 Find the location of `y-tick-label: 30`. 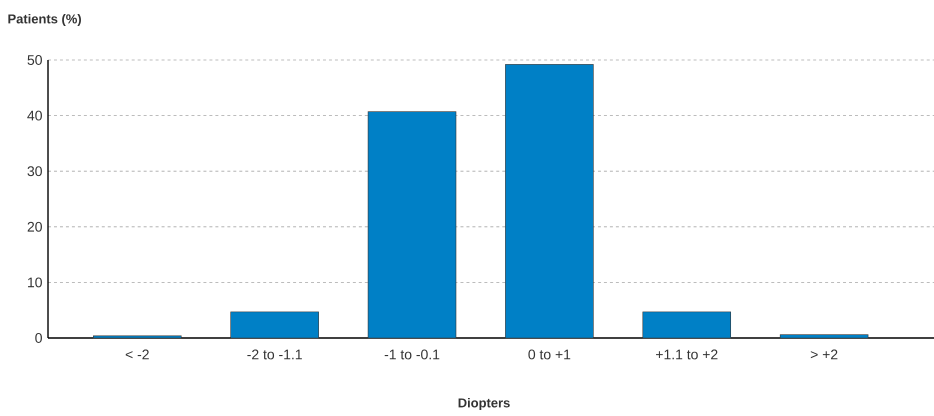

y-tick-label: 30 is located at coordinates (35, 171).